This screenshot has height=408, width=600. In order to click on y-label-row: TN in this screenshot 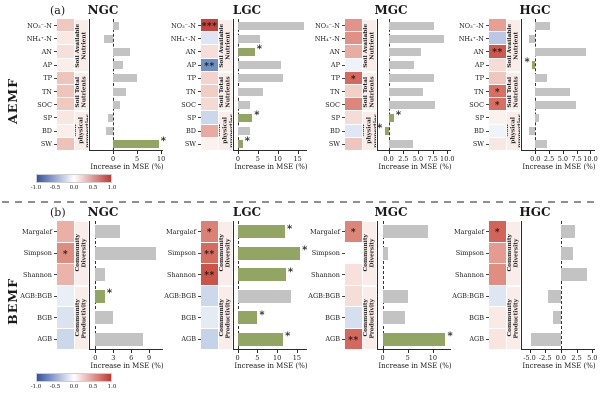, I will do `click(472, 91)`.